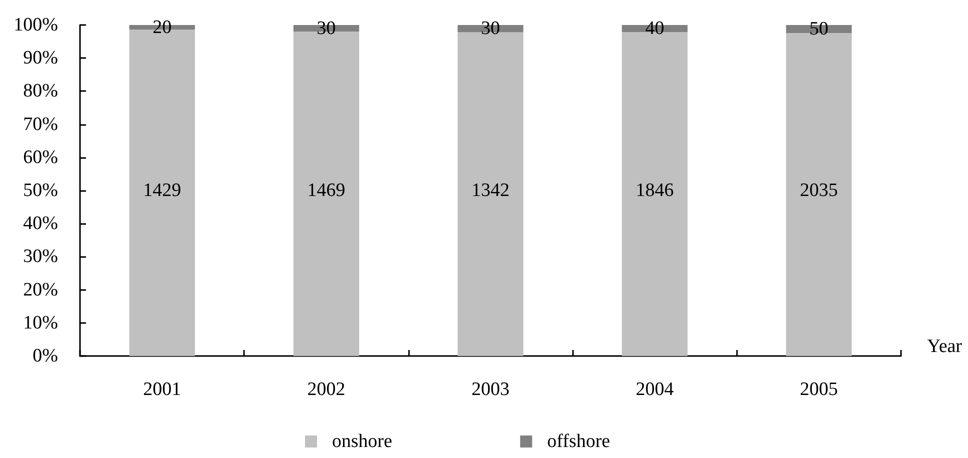 The image size is (968, 458). What do you see at coordinates (40, 58) in the screenshot?
I see `y-tick-label: 90%` at bounding box center [40, 58].